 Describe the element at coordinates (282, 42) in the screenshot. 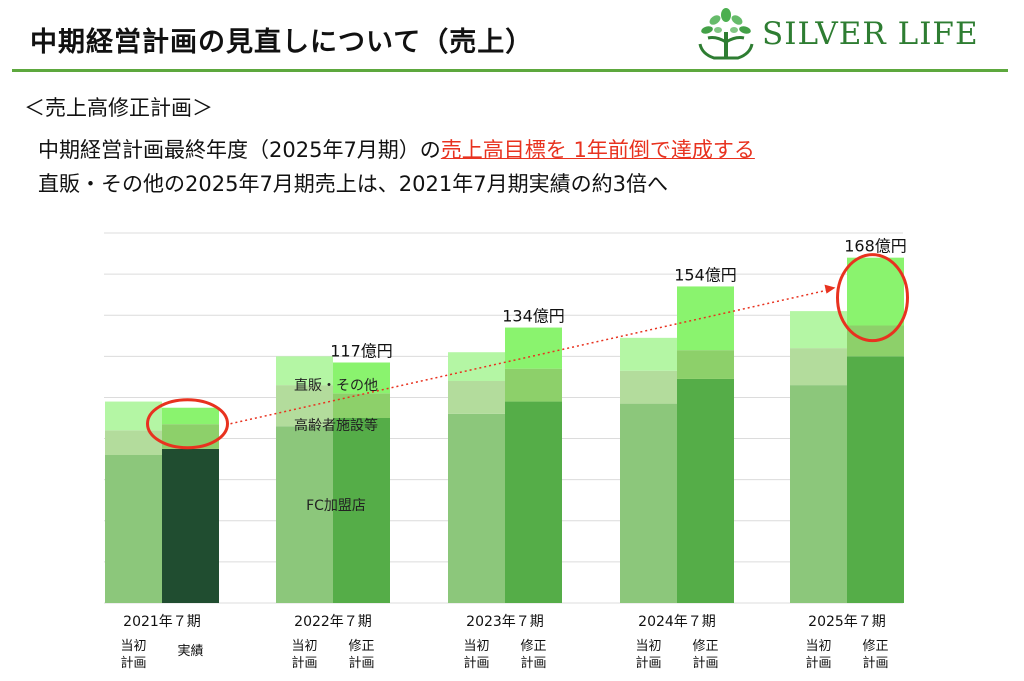

I see `page-title: 中期経営計画の見直しについて（売上）` at that location.